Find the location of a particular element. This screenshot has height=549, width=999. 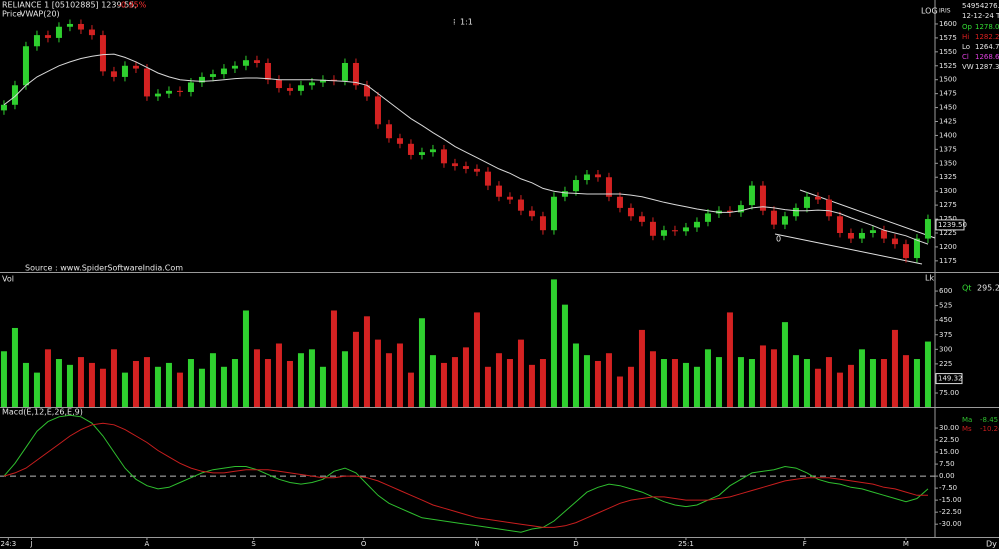

ratio: 1:1 is located at coordinates (466, 22).